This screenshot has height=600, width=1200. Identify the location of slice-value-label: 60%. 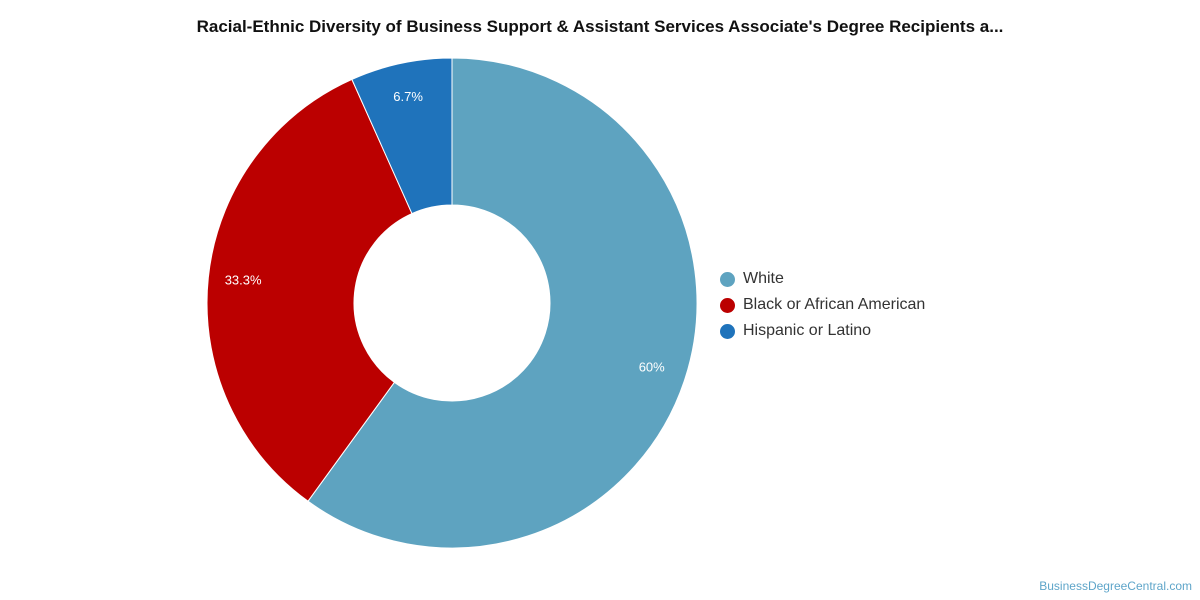
(652, 366).